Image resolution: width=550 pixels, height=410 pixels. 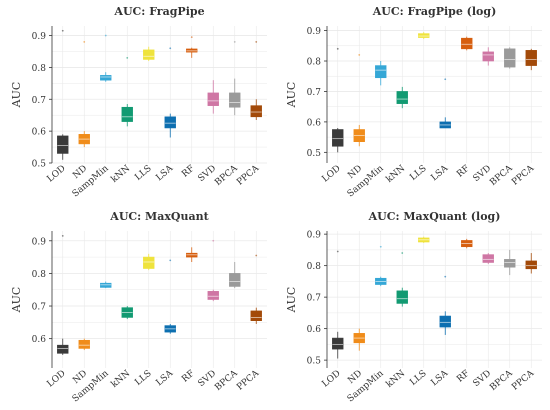 I want to click on x-tick-label-ppca: PPCA, so click(x=248, y=175).